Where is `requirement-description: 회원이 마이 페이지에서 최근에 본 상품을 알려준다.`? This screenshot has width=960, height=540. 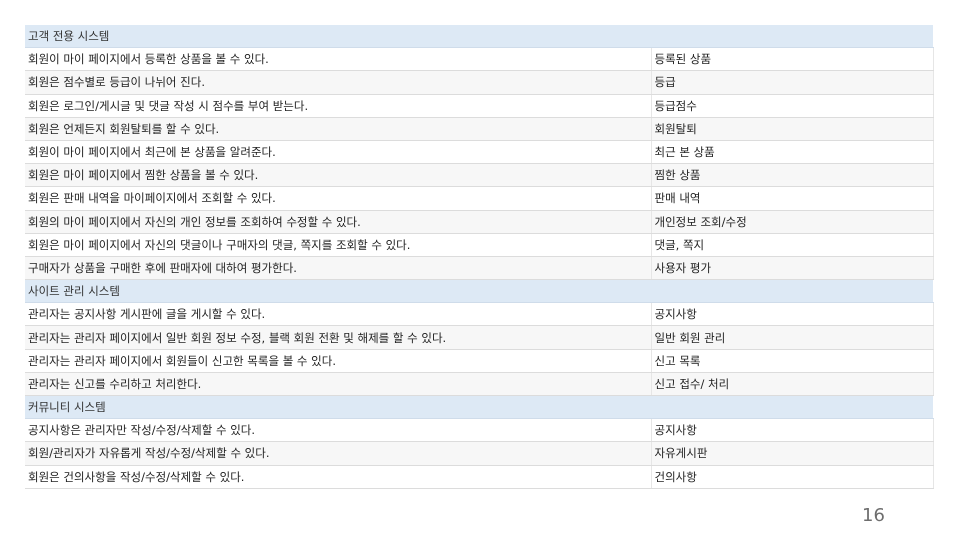 requirement-description: 회원이 마이 페이지에서 최근에 본 상품을 알려준다. is located at coordinates (338, 152).